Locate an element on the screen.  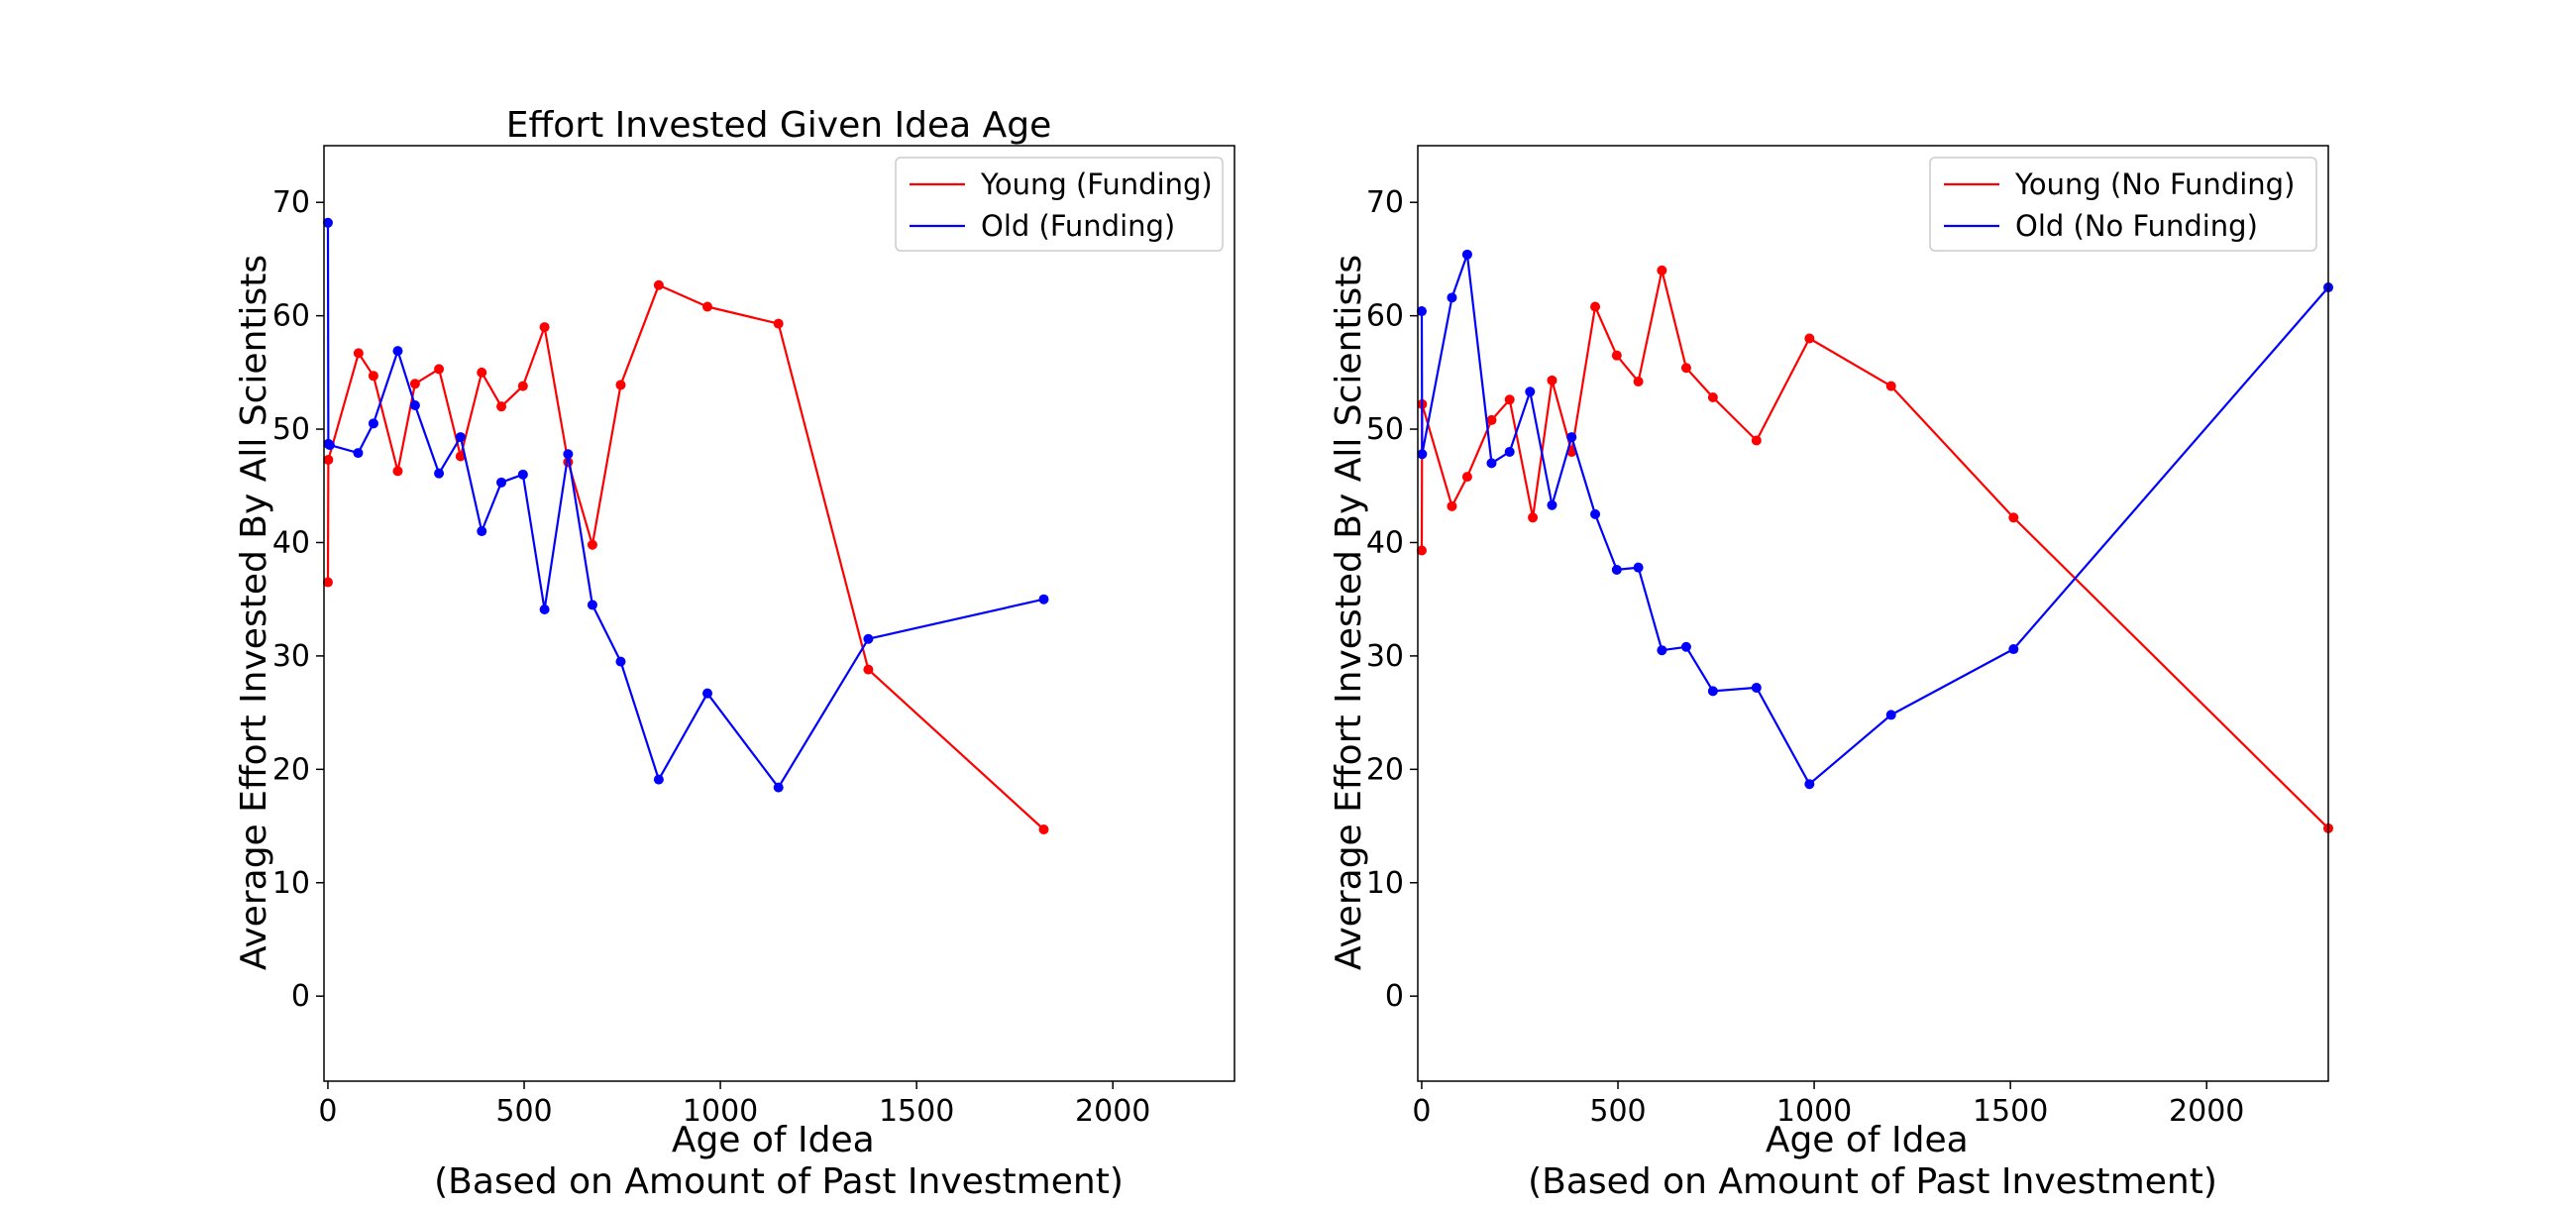
x-tick-label: 0 is located at coordinates (1421, 1111).